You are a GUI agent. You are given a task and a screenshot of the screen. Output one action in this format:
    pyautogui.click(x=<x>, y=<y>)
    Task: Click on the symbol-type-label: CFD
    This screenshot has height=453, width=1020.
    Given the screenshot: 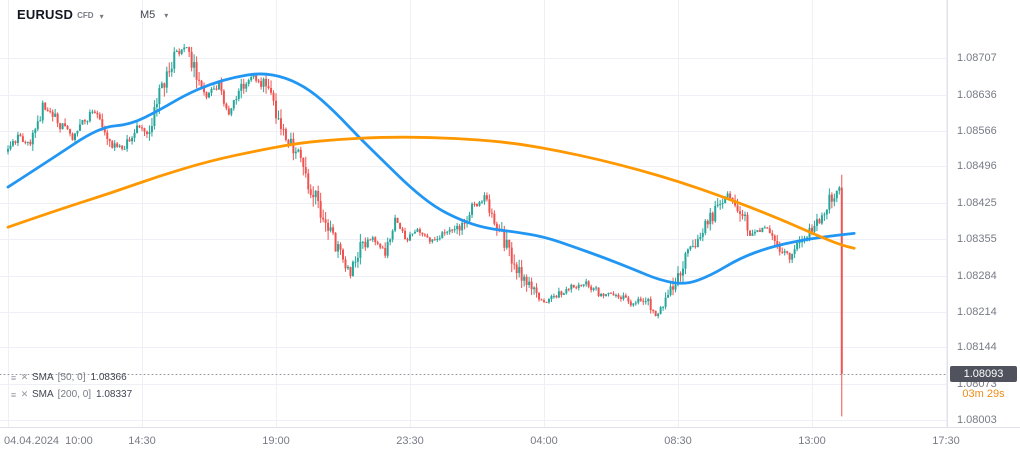 What is the action you would take?
    pyautogui.click(x=85, y=15)
    